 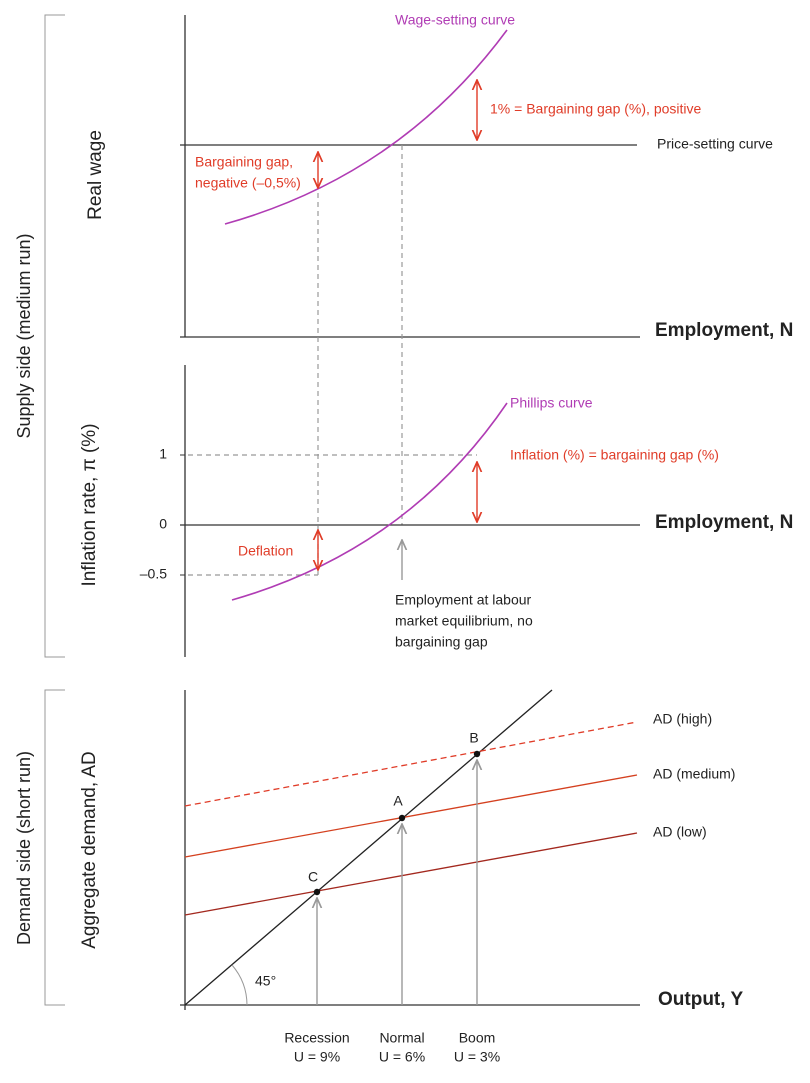 What do you see at coordinates (265, 551) in the screenshot?
I see `note: Deflation` at bounding box center [265, 551].